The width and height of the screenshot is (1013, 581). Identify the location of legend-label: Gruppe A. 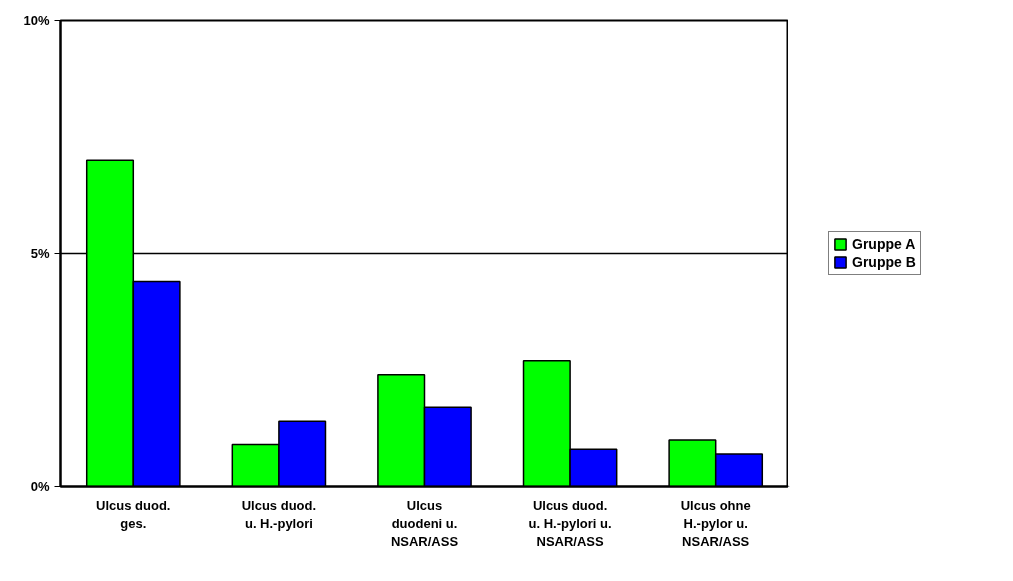
(884, 244).